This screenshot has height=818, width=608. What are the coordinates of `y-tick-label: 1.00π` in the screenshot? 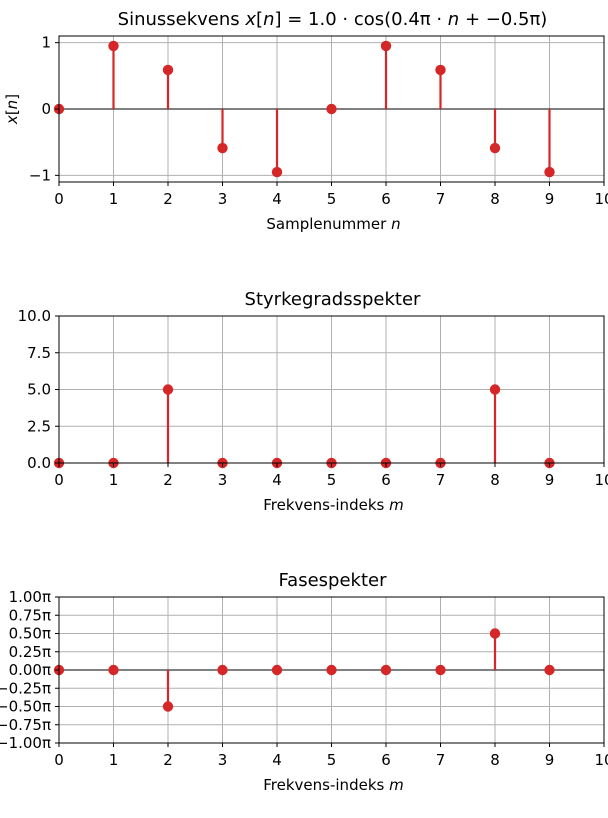 It's located at (30, 597).